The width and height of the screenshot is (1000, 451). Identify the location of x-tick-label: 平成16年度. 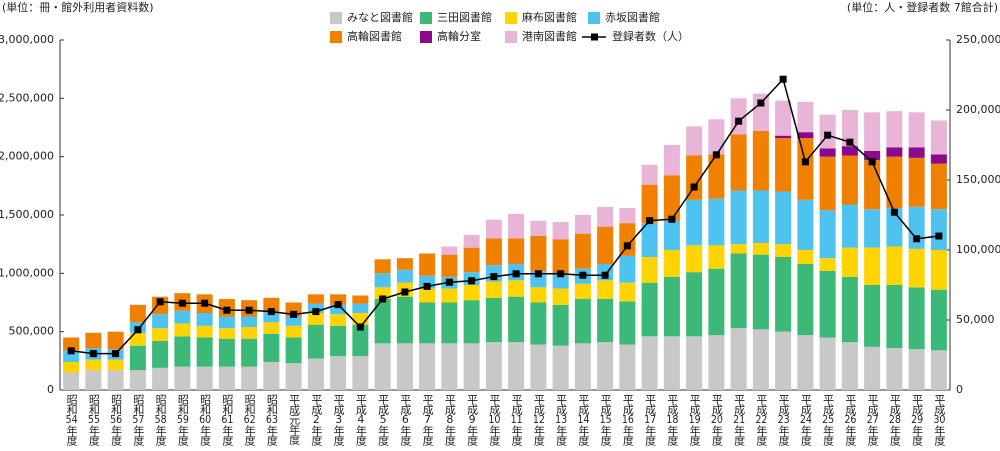
(628, 419).